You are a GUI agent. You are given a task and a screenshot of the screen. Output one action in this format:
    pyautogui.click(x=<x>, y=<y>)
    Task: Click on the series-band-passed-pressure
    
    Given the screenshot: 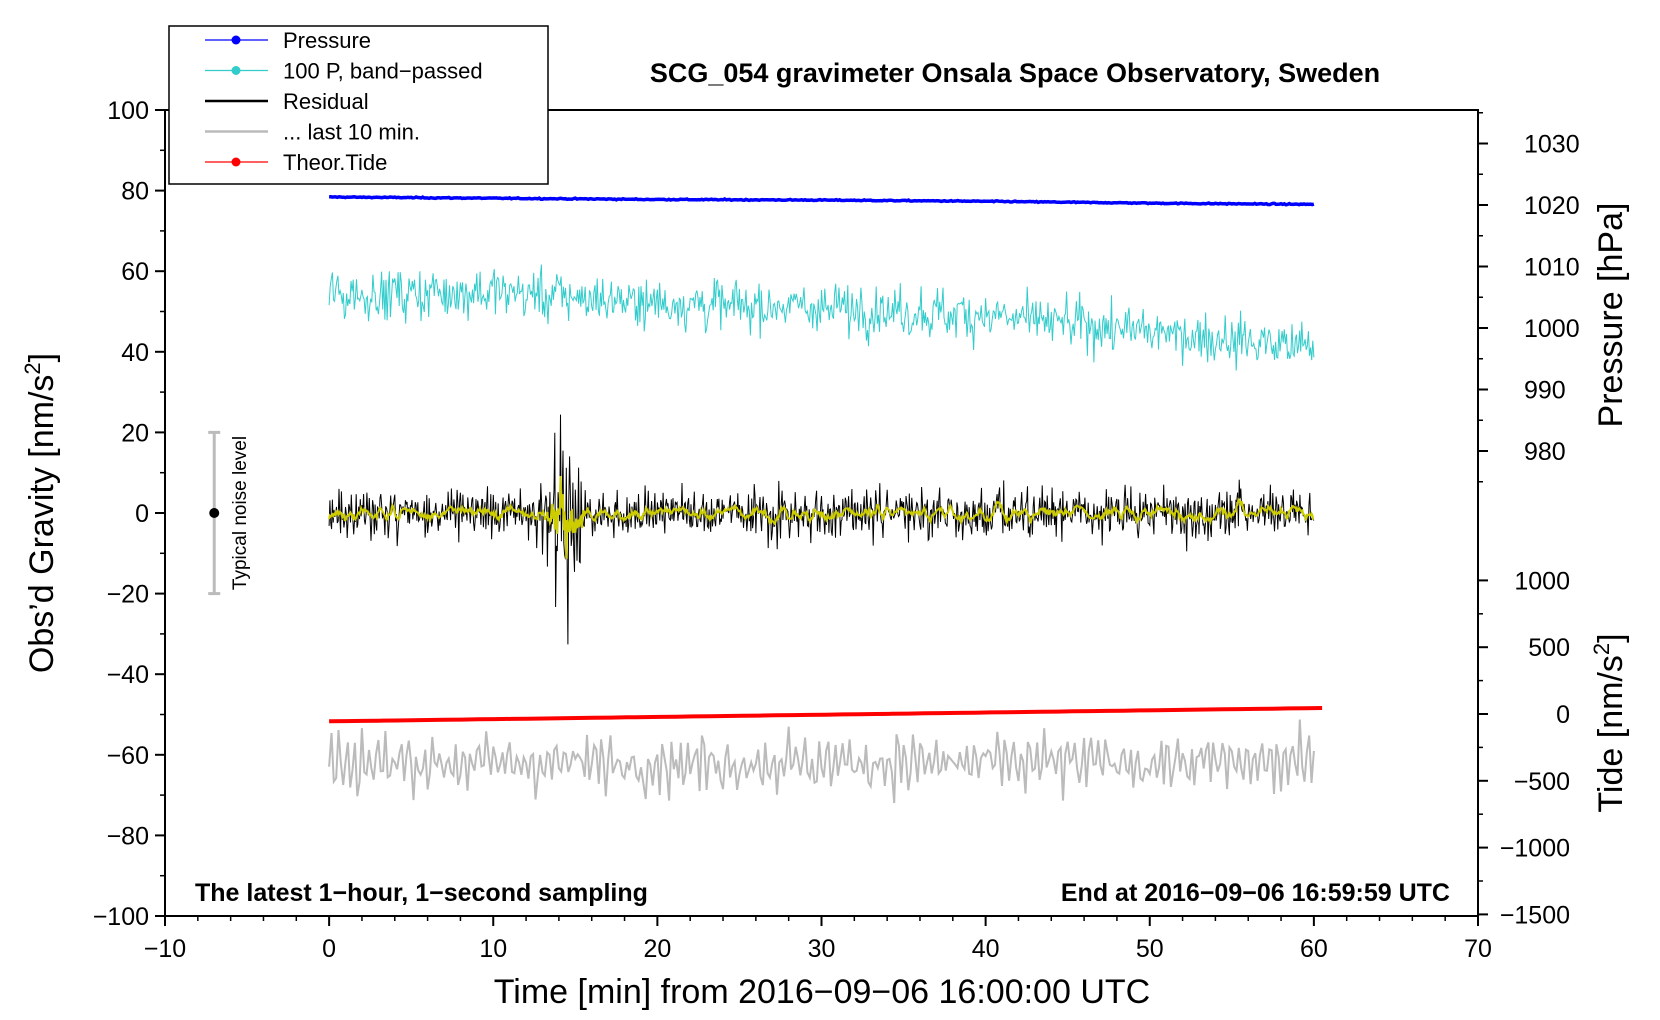 What is the action you would take?
    pyautogui.click(x=821, y=317)
    